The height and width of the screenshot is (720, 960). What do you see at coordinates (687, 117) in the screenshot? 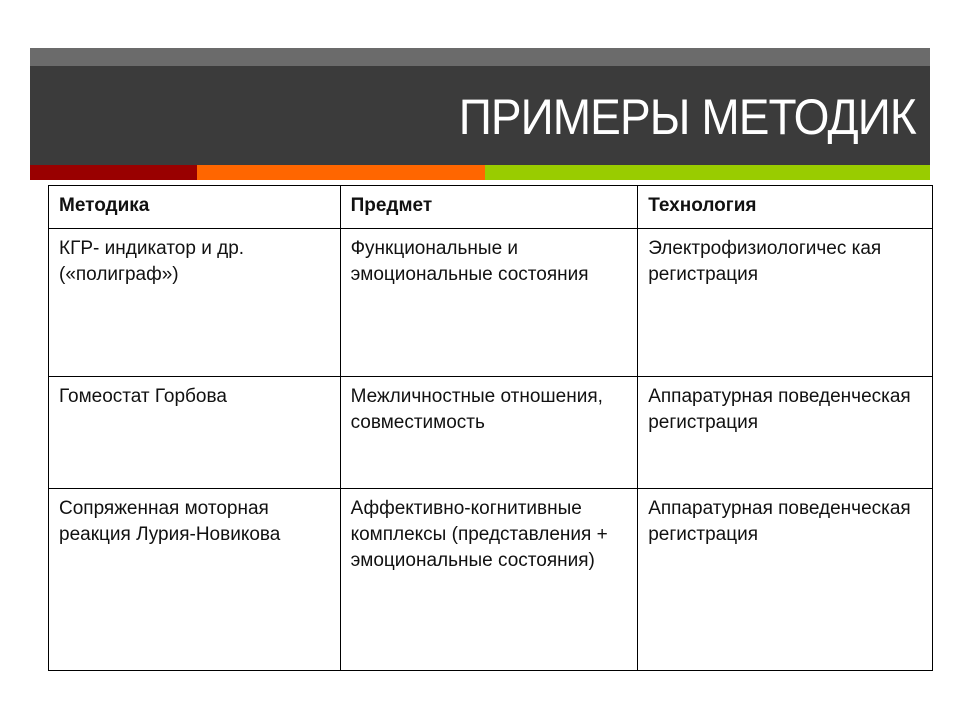
I see `slide-title: ПРИМЕРЫ МЕТОДИК` at bounding box center [687, 117].